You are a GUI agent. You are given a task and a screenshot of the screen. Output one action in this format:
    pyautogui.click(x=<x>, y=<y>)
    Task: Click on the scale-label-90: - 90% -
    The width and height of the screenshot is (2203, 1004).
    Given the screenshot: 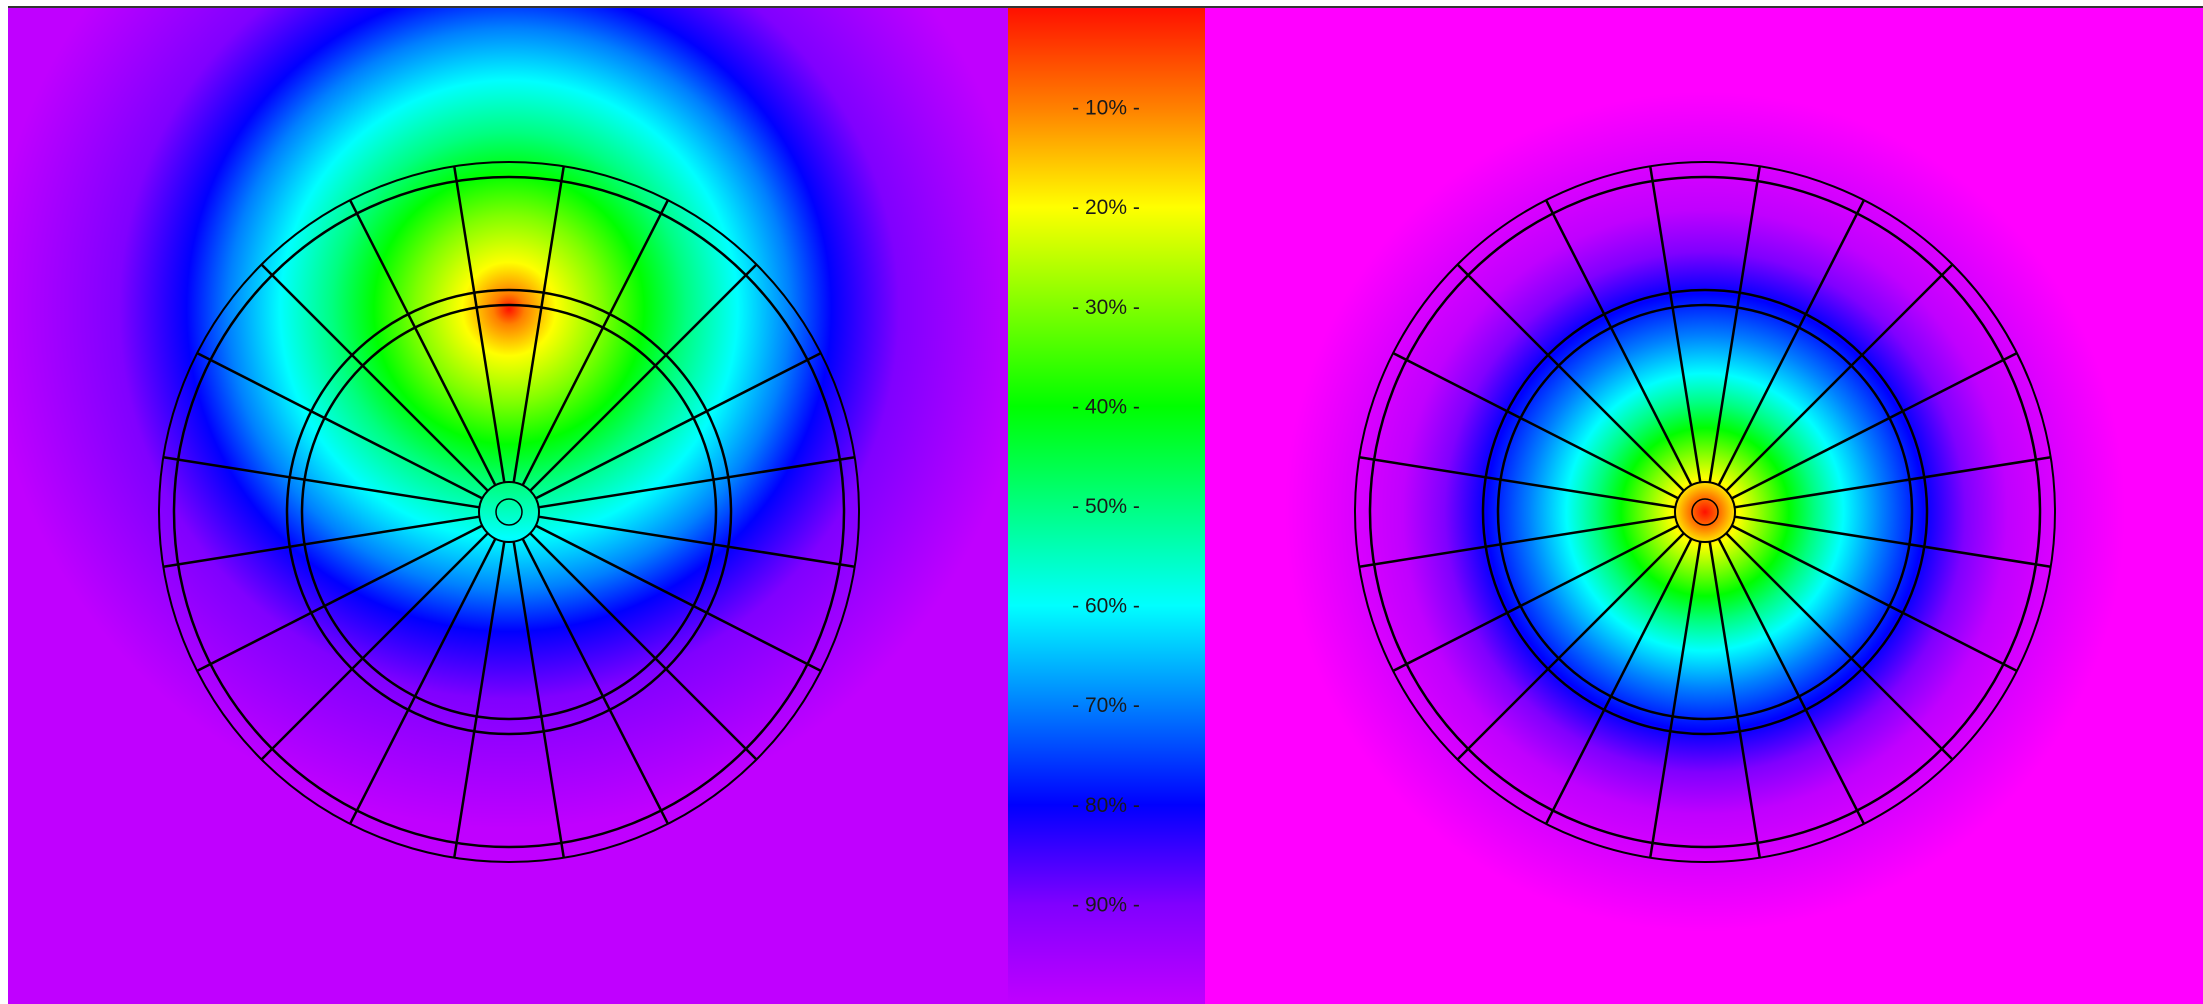 What is the action you would take?
    pyautogui.click(x=1106, y=904)
    